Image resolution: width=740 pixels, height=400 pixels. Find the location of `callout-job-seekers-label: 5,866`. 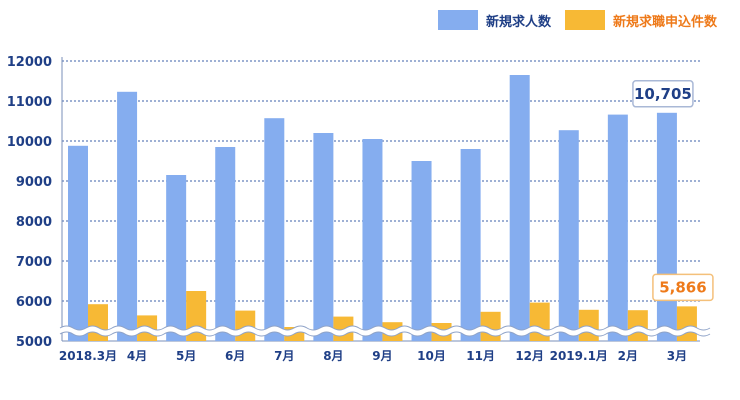

callout-job-seekers-label: 5,866 is located at coordinates (682, 287).